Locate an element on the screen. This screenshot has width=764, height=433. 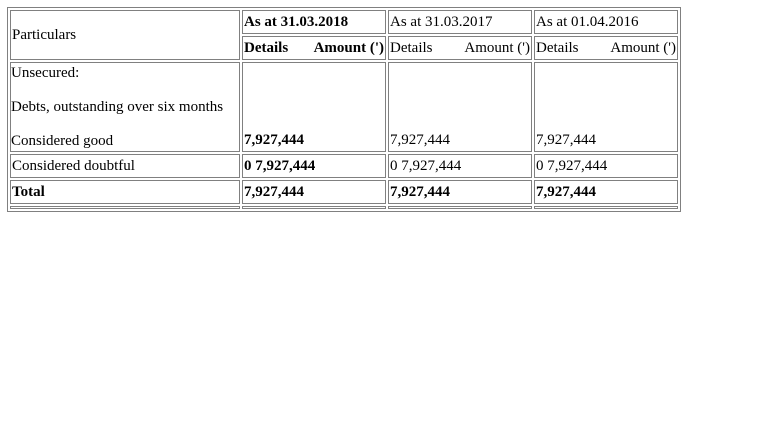
debts-label: Debts, outstanding over six months is located at coordinates (117, 107).